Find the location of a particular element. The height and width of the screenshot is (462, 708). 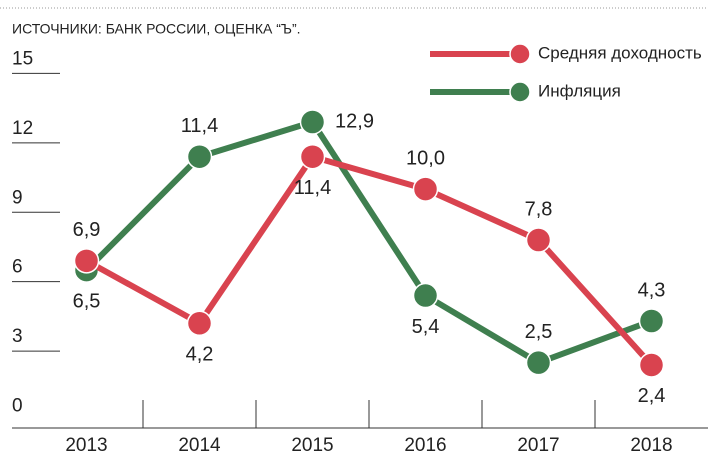

source: ИСТОЧНИКИ: БАНК РОССИИ, ОЦЕНКА “Ъ”. is located at coordinates (156, 29).